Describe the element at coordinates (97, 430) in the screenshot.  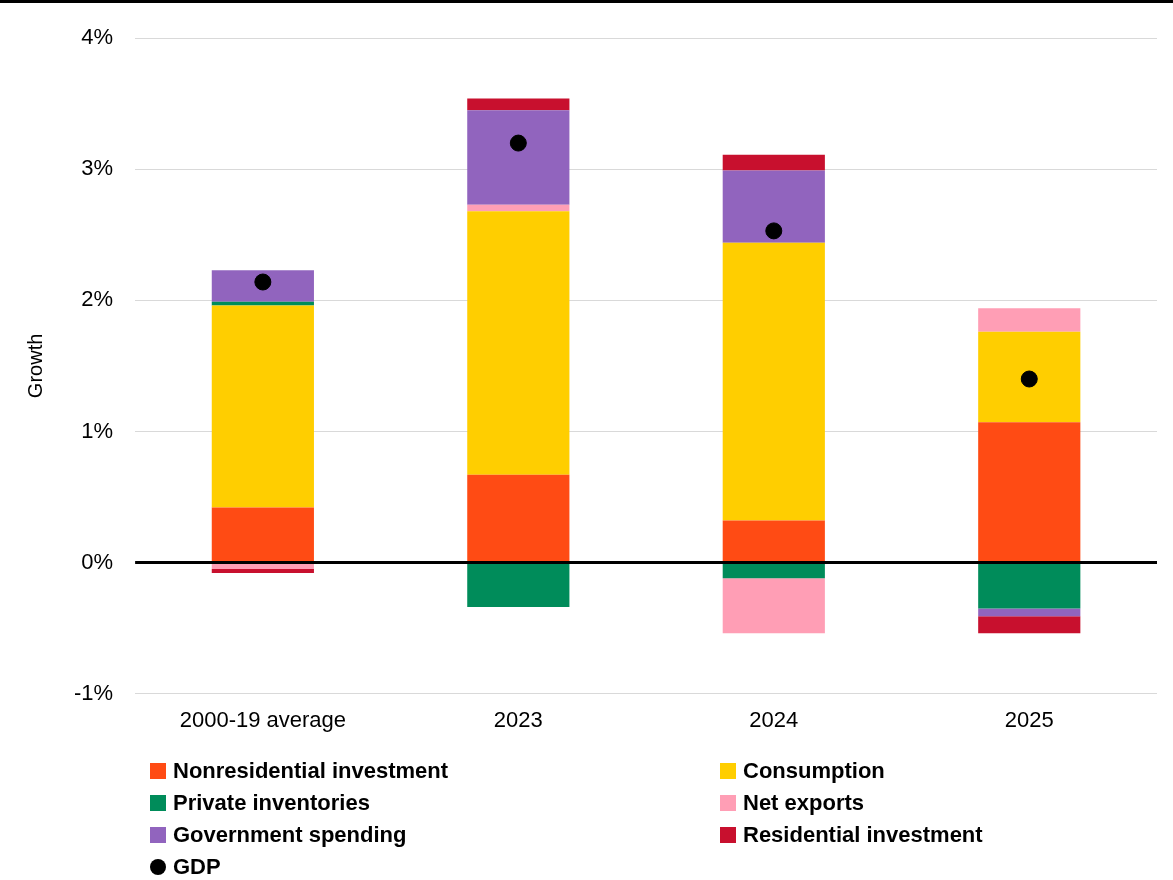
I see `y-tick-label: 1%` at that location.